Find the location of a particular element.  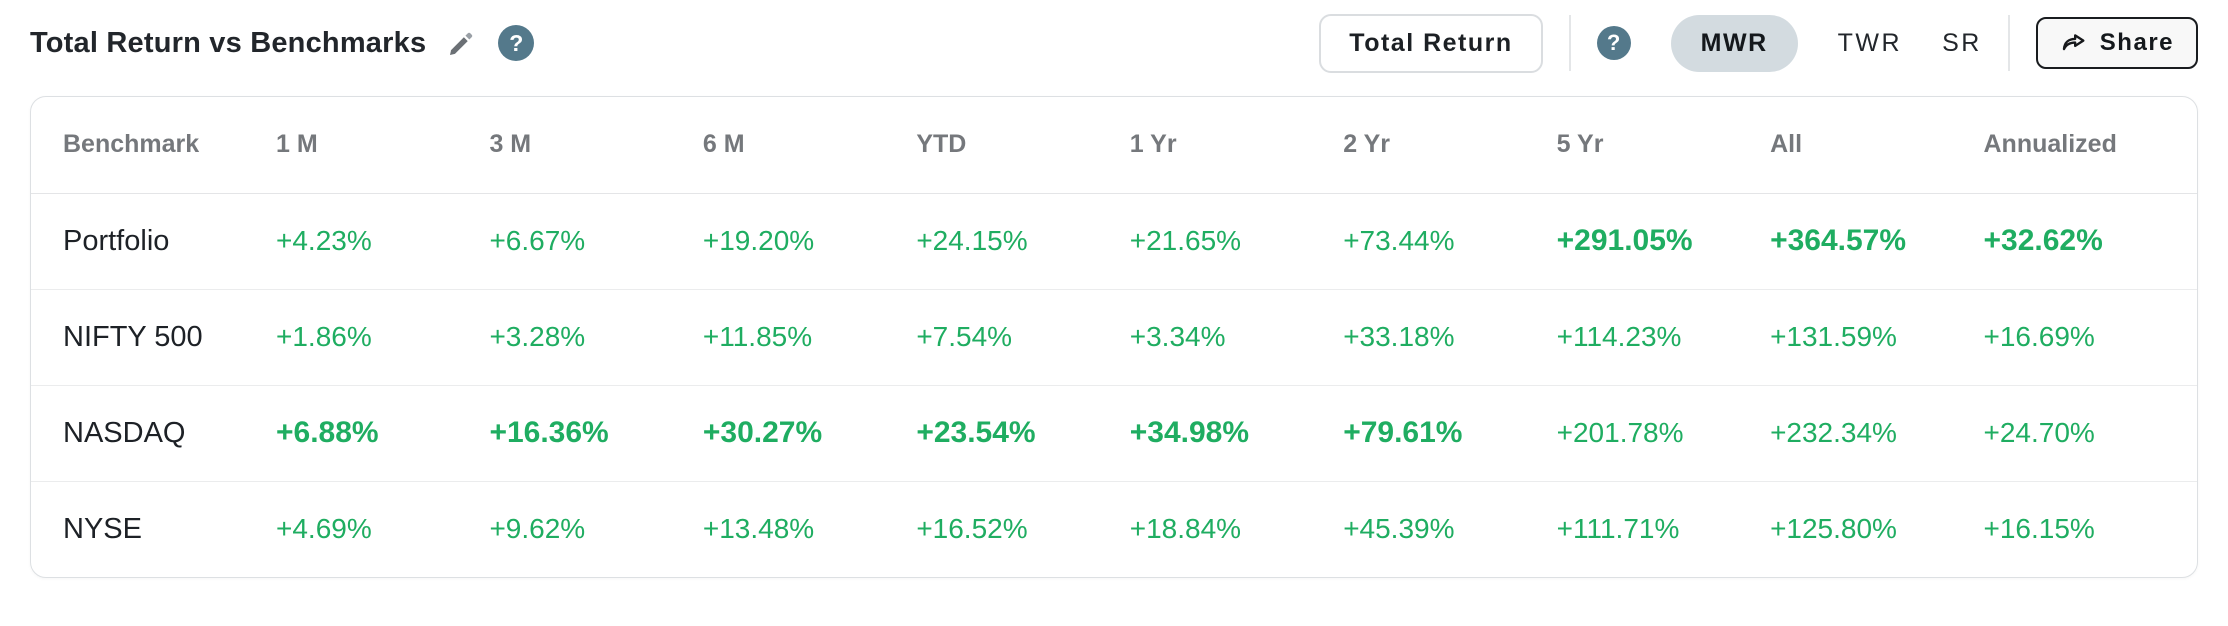

column-header-2yr: 2 Yr is located at coordinates (1450, 145).